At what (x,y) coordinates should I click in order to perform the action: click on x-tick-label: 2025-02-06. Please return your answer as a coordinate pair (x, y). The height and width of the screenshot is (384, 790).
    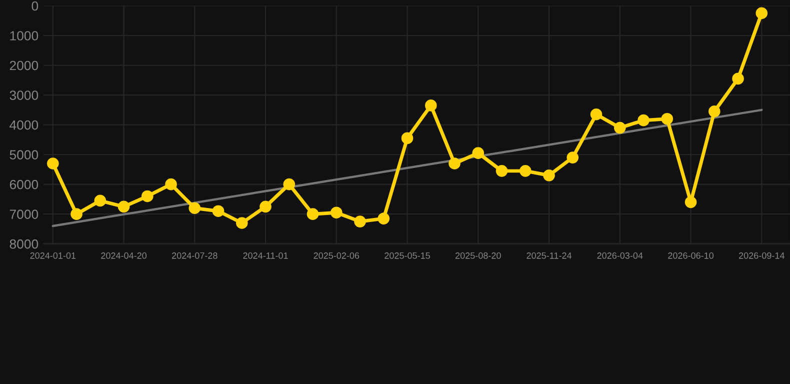
    Looking at the image, I should click on (337, 255).